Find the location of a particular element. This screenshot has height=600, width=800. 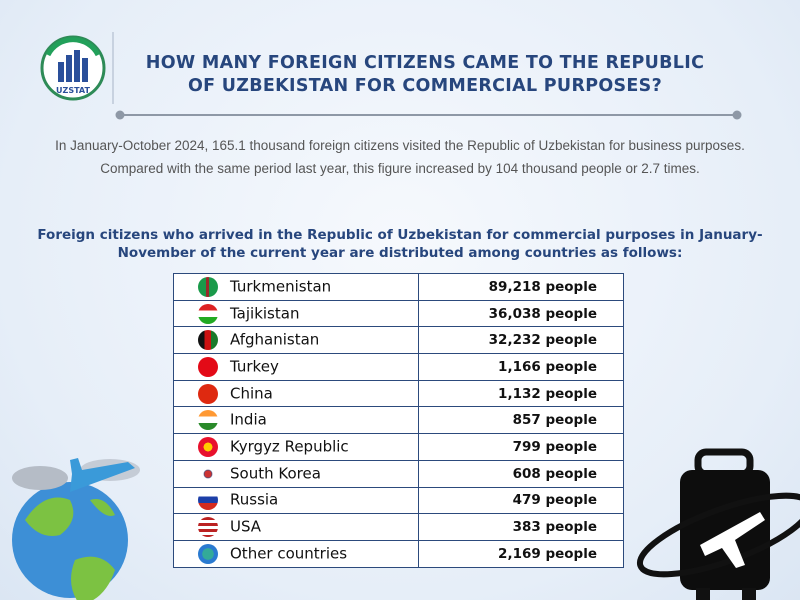

country-name: South Korea is located at coordinates (275, 473).